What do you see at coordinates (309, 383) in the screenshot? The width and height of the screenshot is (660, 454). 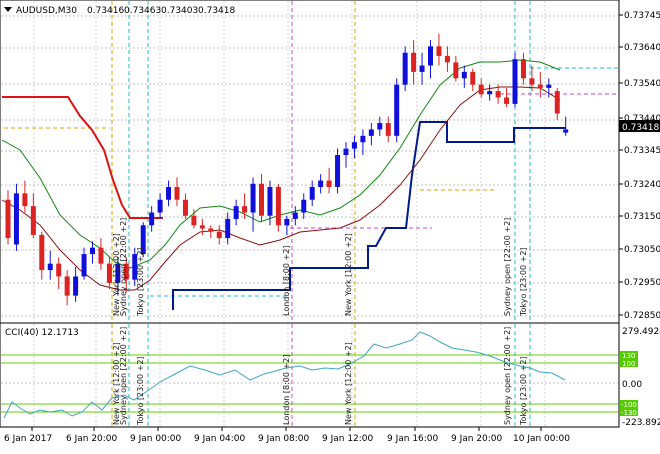 I see `cci-level-lines` at bounding box center [309, 383].